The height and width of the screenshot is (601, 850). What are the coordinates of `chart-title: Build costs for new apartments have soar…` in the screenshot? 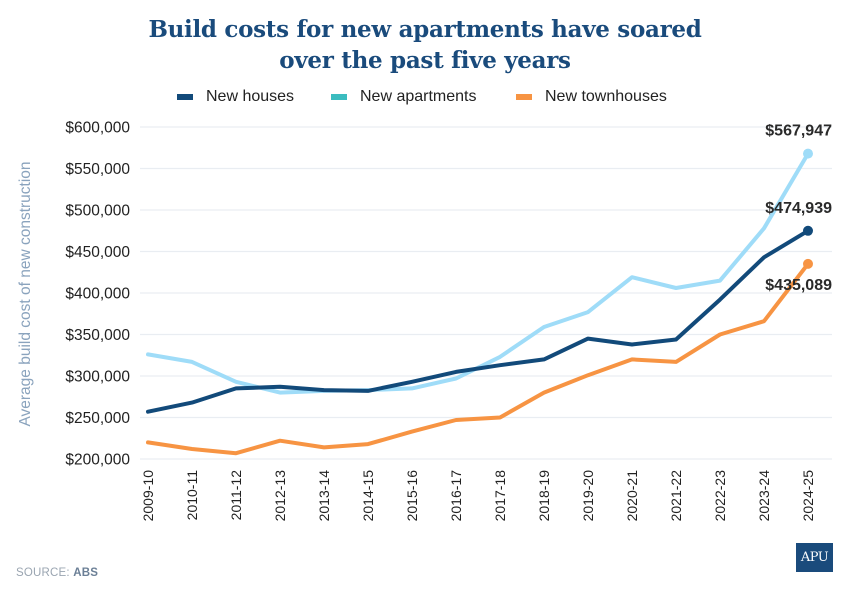 It's located at (425, 45).